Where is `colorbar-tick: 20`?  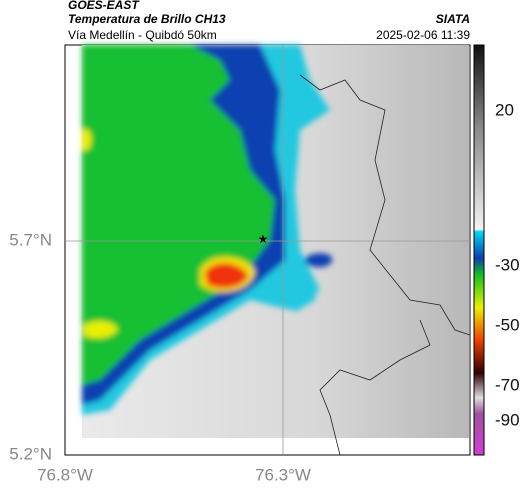
colorbar-tick: 20 is located at coordinates (504, 109).